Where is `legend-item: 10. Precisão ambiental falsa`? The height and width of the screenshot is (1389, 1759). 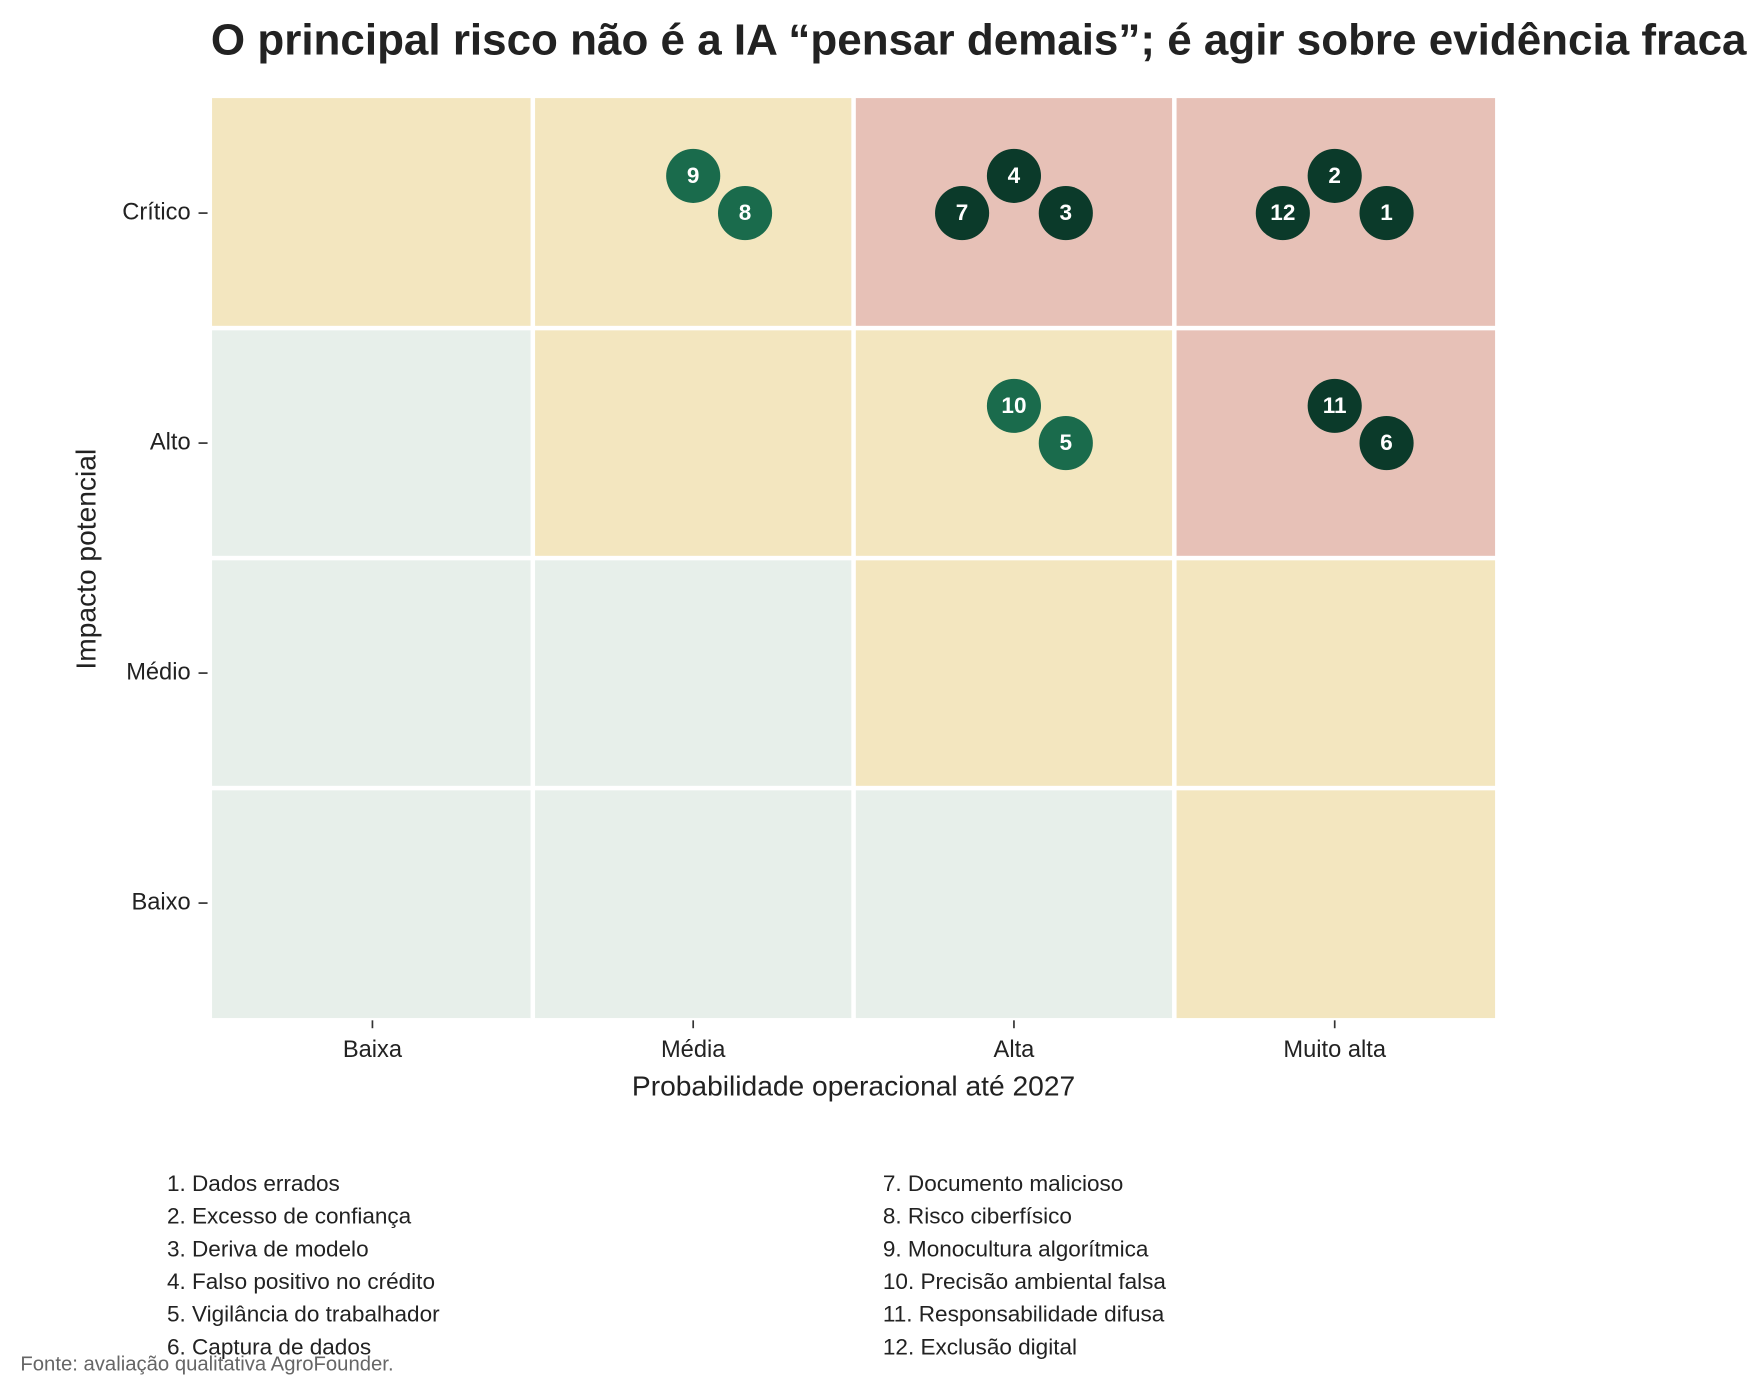
legend-item: 10. Precisão ambiental falsa is located at coordinates (1025, 1281).